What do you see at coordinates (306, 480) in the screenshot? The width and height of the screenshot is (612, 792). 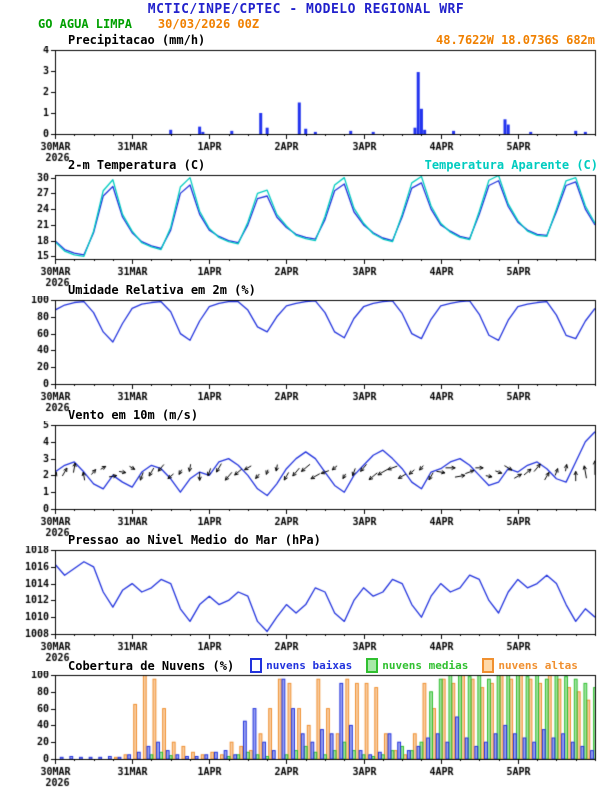 I see `wind-chart` at bounding box center [306, 480].